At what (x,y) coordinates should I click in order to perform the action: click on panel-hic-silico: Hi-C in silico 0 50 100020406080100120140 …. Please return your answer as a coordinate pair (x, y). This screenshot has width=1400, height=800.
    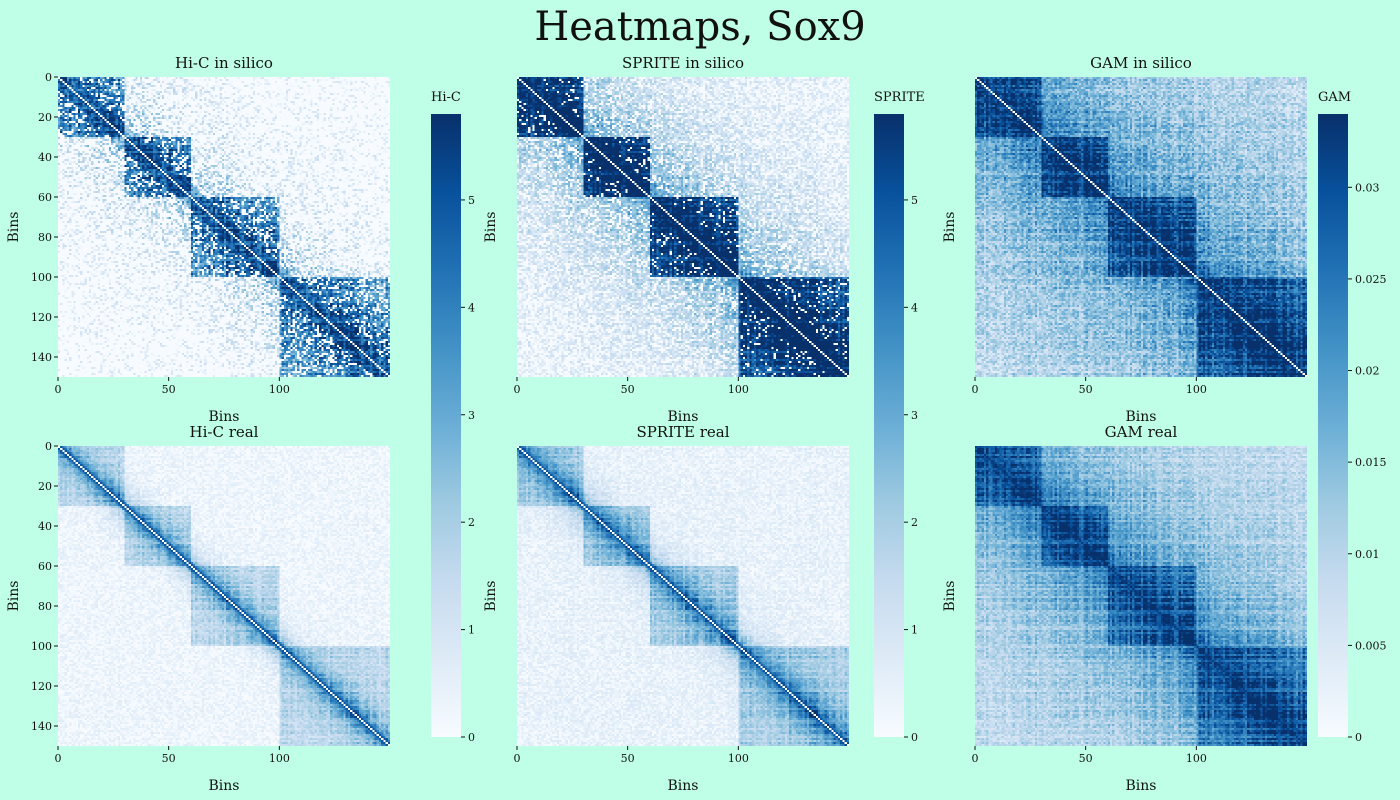
    Looking at the image, I should click on (198, 239).